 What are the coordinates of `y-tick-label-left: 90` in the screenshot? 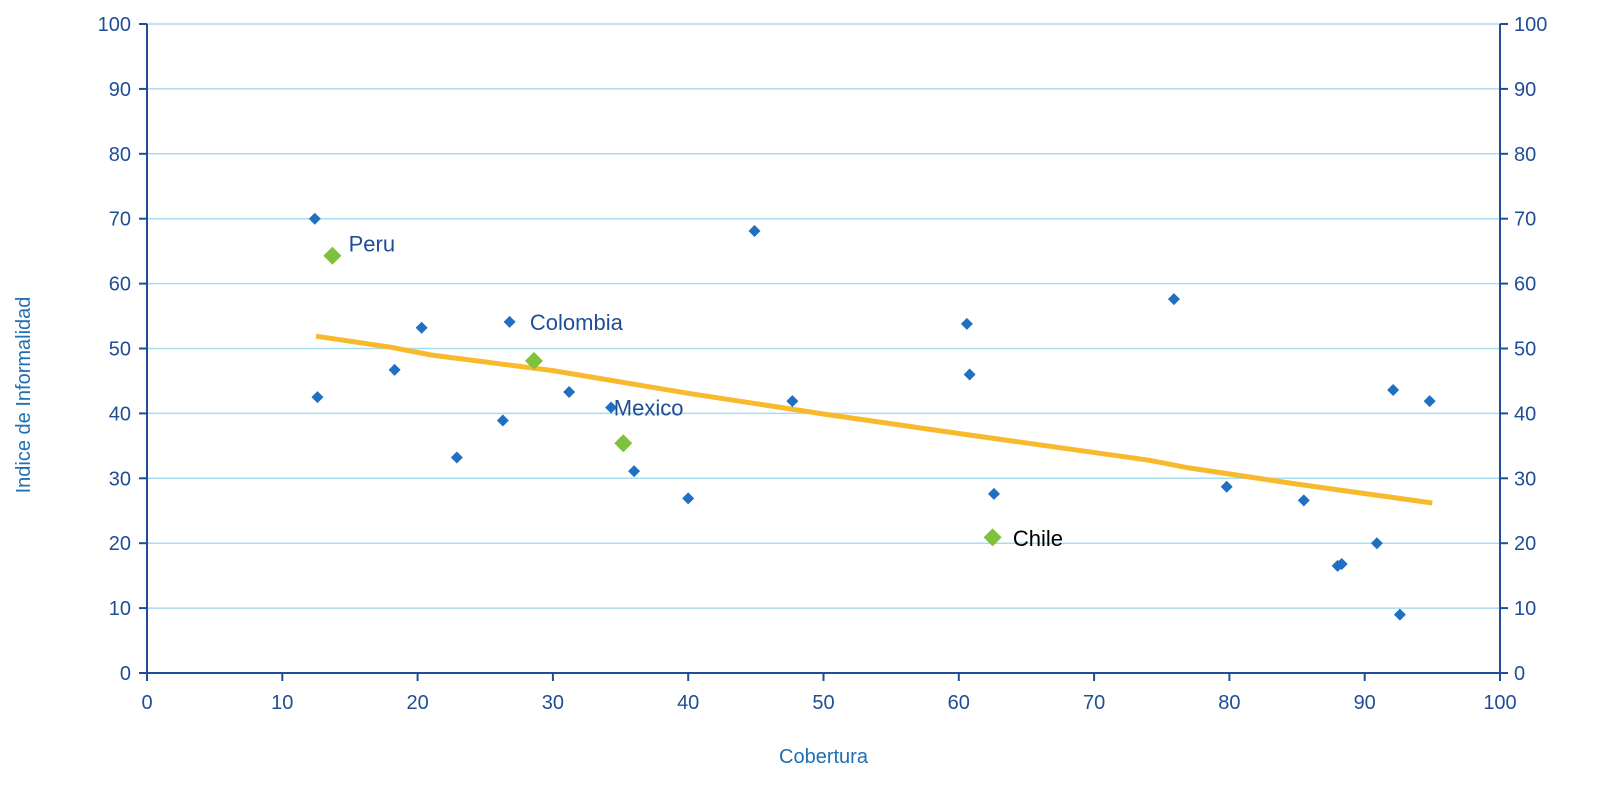 It's located at (120, 90).